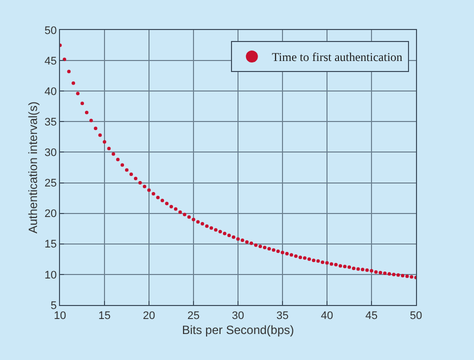 This screenshot has height=360, width=474. Describe the element at coordinates (50, 122) in the screenshot. I see `y-tick-label: 35` at that location.